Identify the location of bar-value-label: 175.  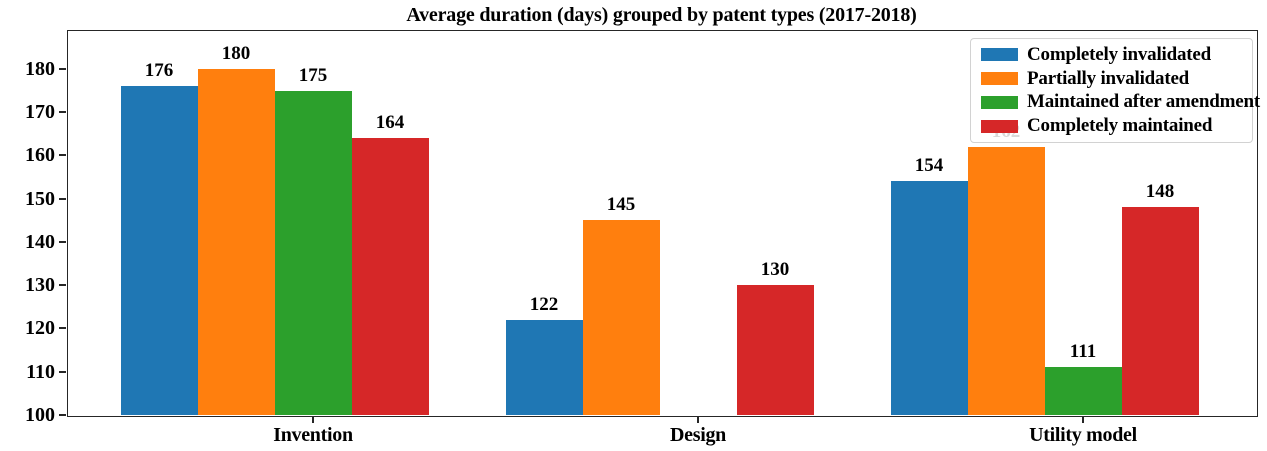
(313, 75).